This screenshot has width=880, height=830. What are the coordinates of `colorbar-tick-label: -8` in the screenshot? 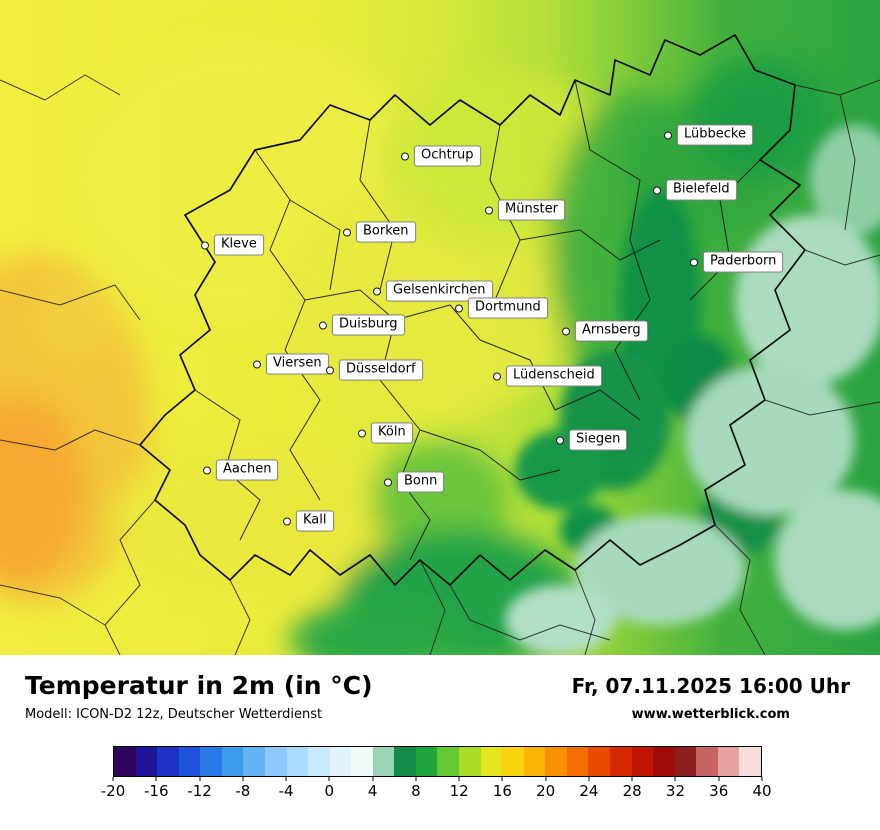 It's located at (243, 791).